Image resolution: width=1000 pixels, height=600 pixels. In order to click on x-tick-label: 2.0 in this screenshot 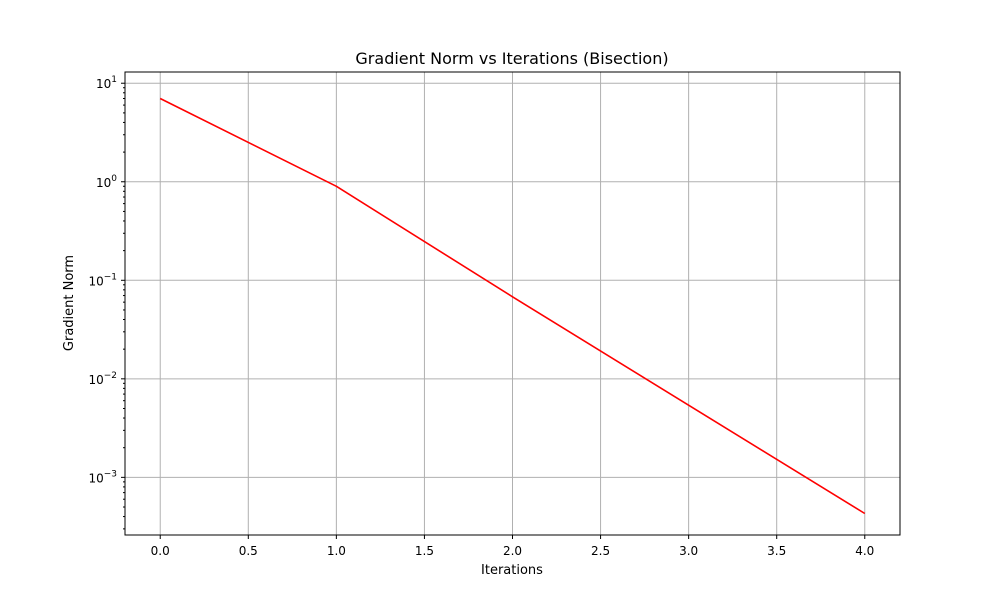, I will do `click(512, 551)`.